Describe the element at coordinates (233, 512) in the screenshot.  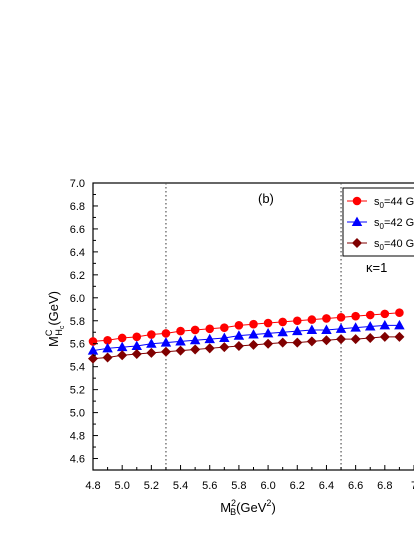
I see `x-axis-title-sub: B` at that location.